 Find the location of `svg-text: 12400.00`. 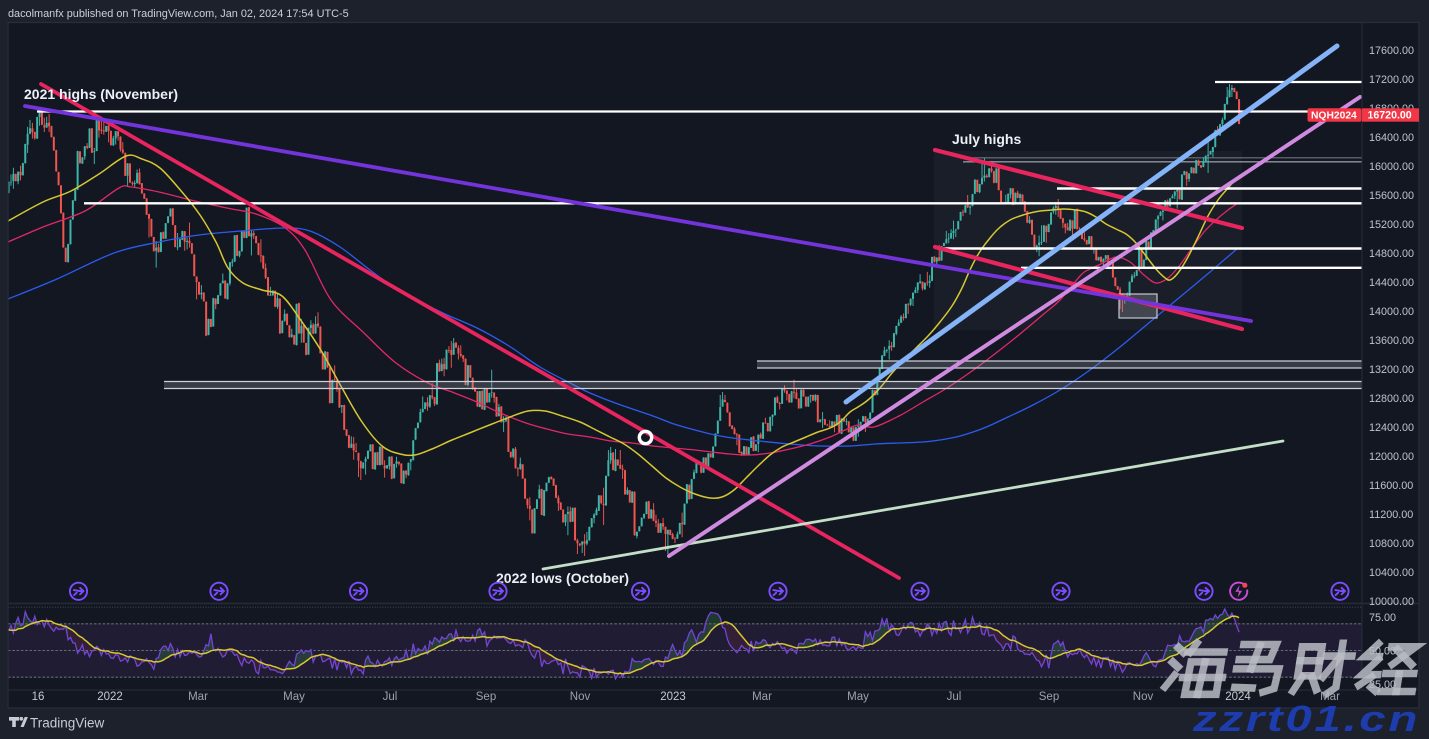

svg-text: 12400.00 is located at coordinates (1391, 428).